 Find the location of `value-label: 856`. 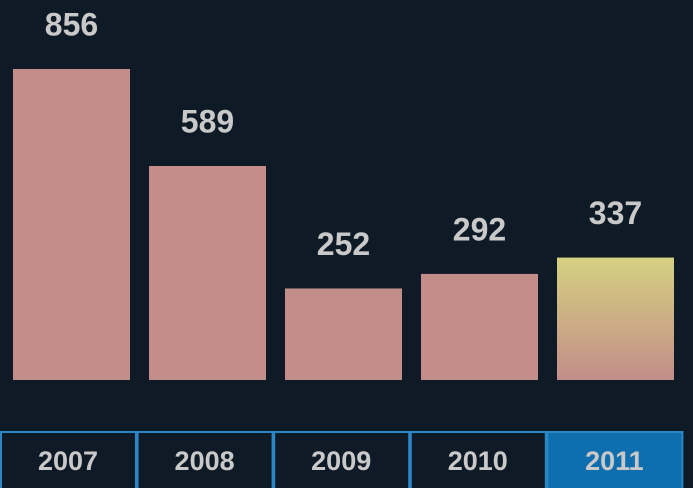

value-label: 856 is located at coordinates (71, 24).